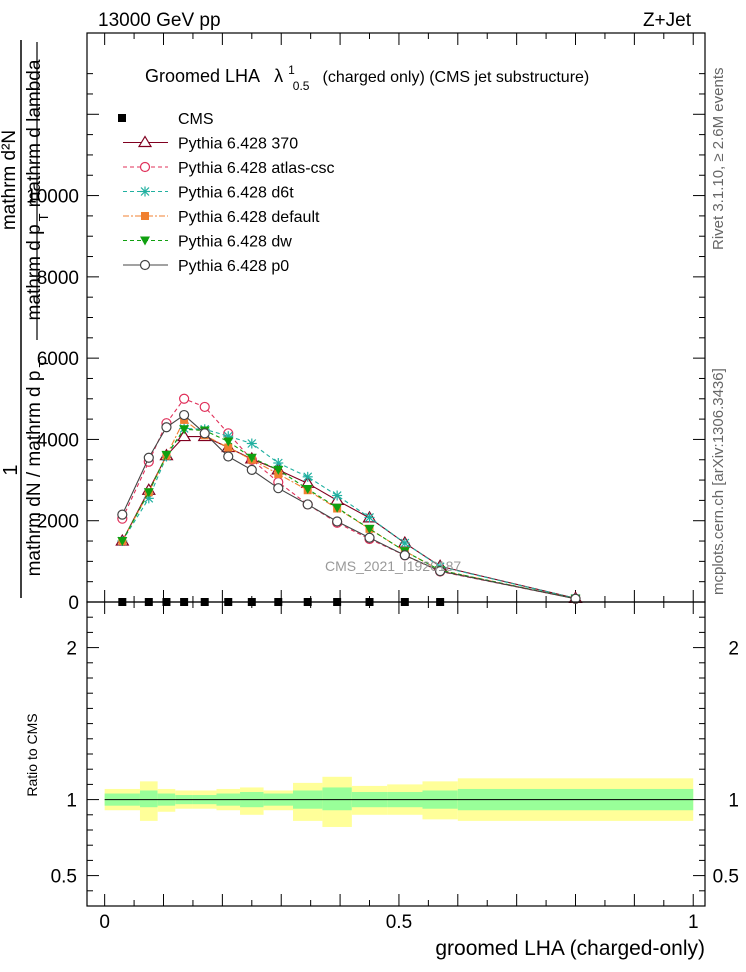  Describe the element at coordinates (34, 474) in the screenshot. I see `ylabel-den-main: mathrm dN / mathrm d p` at that location.